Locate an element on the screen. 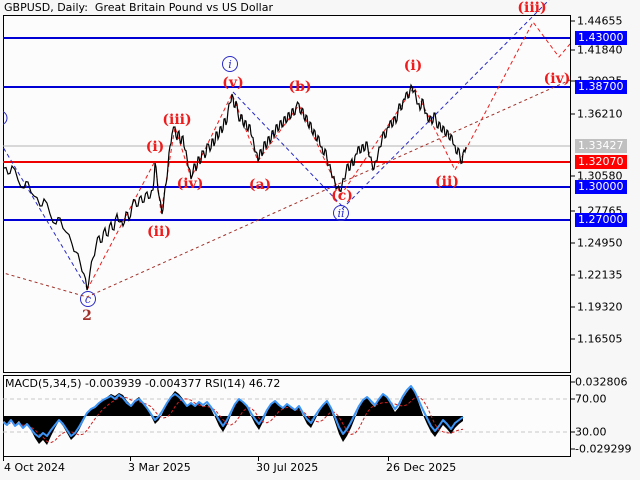  price-level-badge: 1.43000 is located at coordinates (601, 38).